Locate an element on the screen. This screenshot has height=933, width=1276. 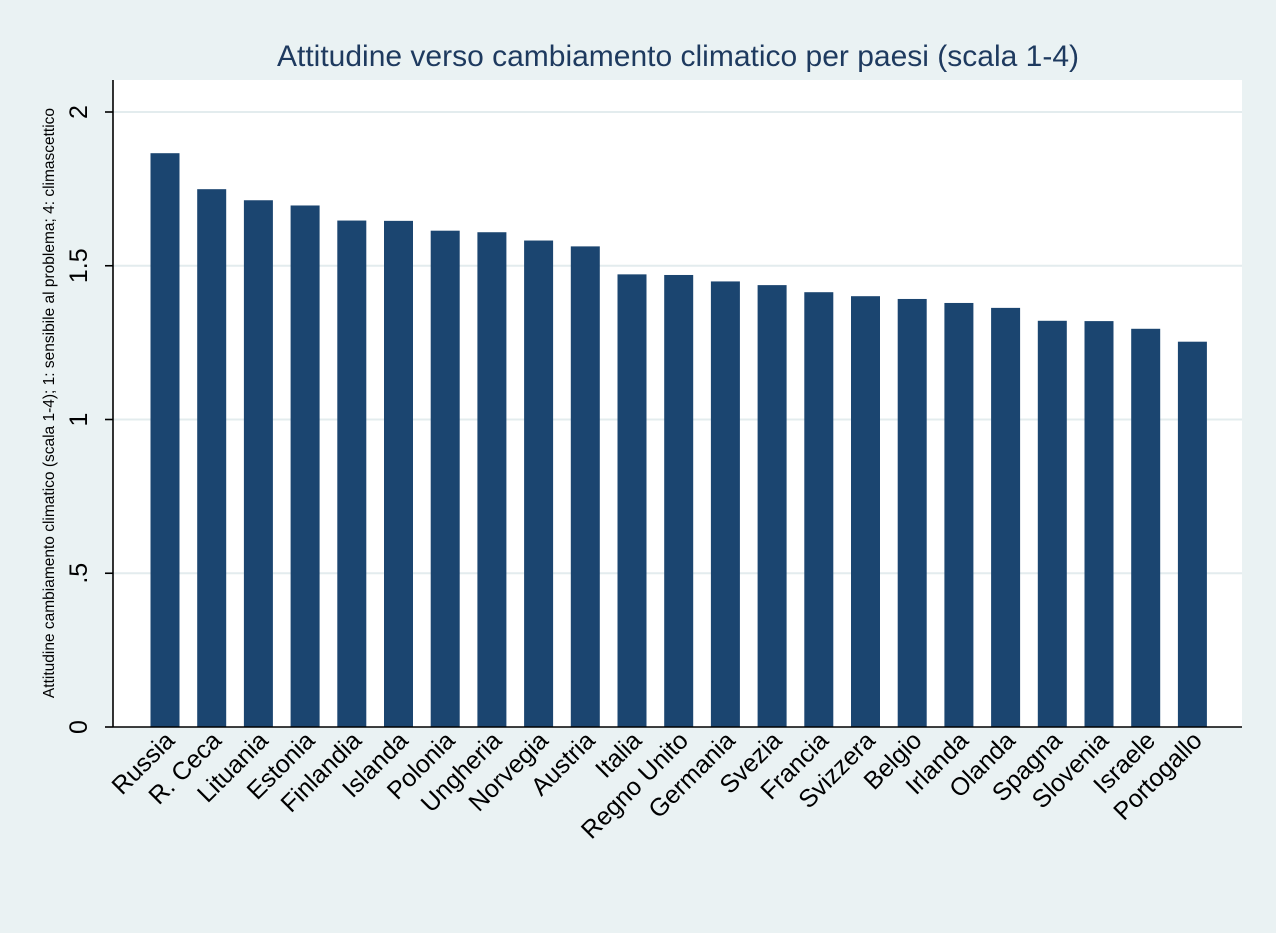
y-tick-label: 0 is located at coordinates (79, 727).